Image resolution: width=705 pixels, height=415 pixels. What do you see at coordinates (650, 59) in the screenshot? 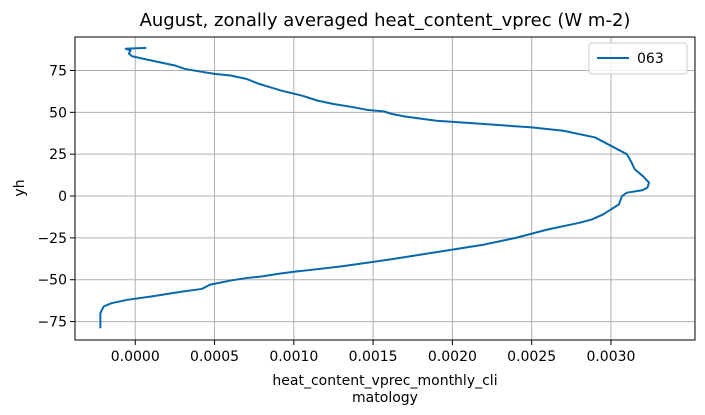
I see `legend-label: 063` at bounding box center [650, 59].